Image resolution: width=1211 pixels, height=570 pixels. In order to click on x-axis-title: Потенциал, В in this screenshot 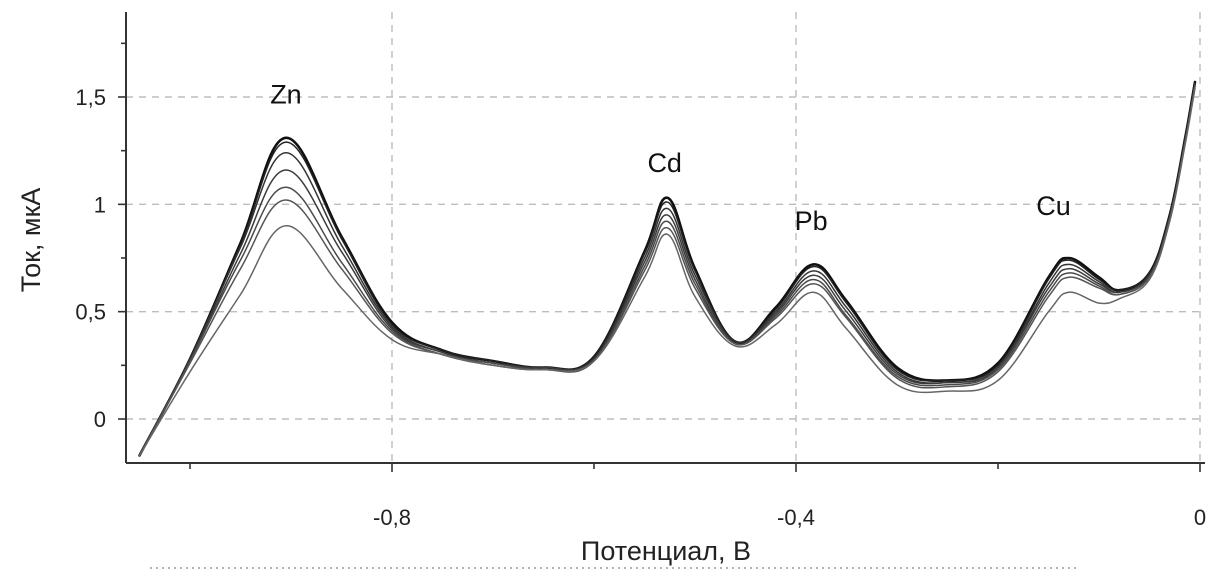, I will do `click(666, 551)`.